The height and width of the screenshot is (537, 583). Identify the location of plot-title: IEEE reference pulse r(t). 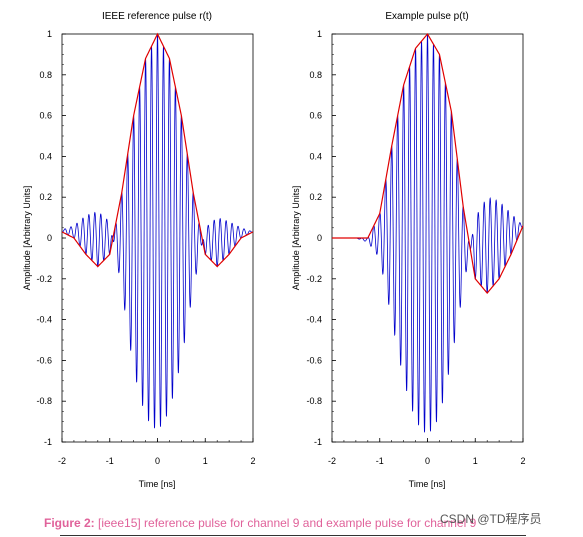
(157, 16).